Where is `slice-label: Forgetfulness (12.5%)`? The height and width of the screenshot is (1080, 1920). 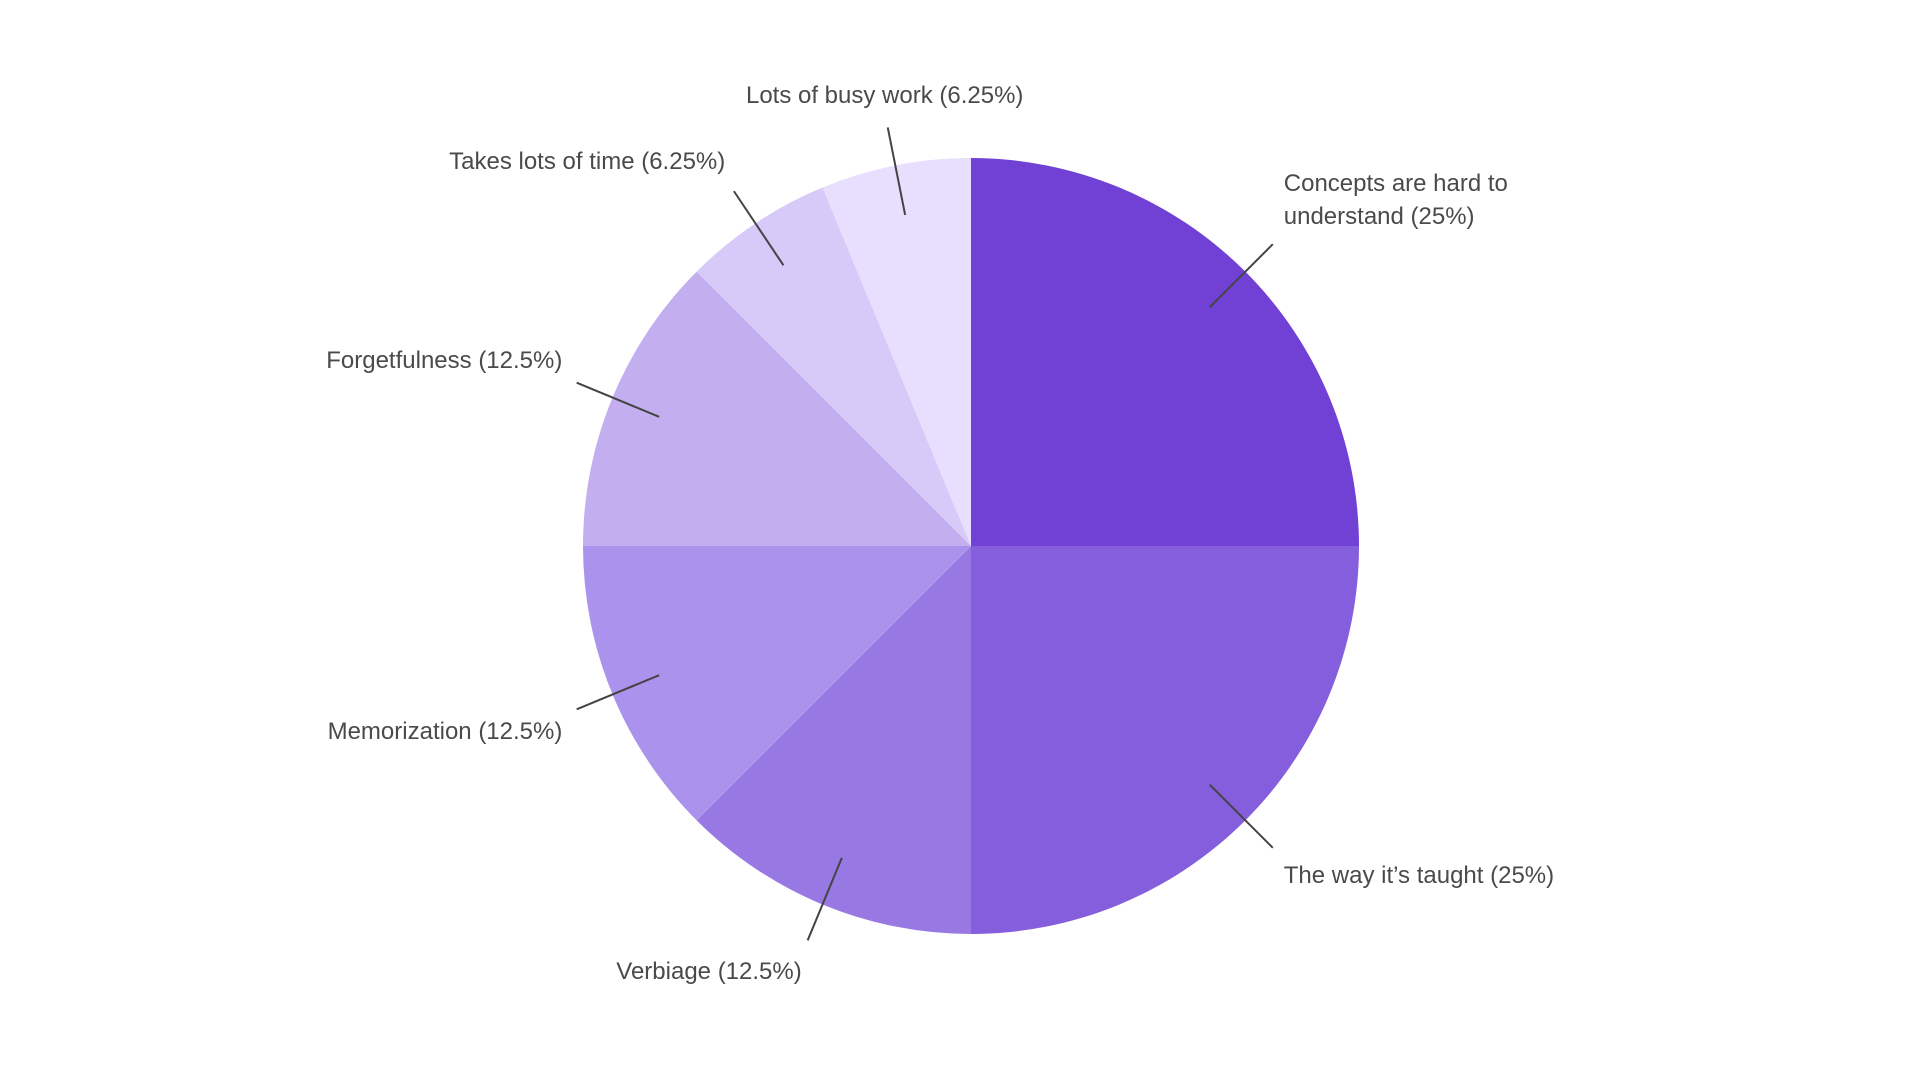
slice-label: Forgetfulness (12.5%) is located at coordinates (444, 360).